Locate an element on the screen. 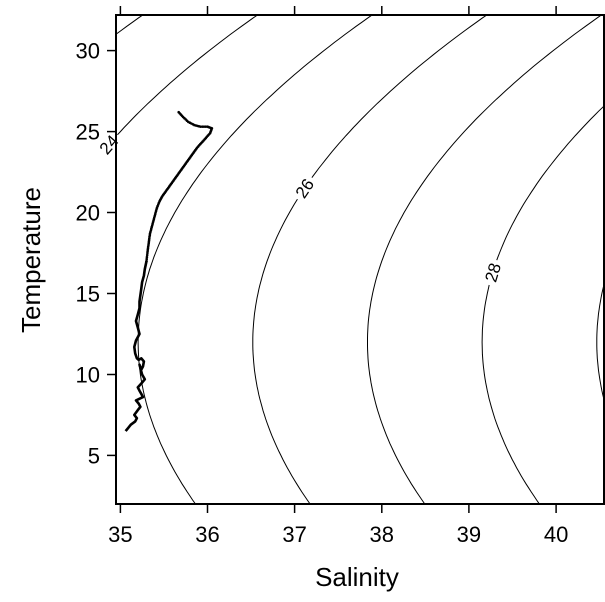 The width and height of the screenshot is (605, 602). x-tick-label: 36 is located at coordinates (207, 534).